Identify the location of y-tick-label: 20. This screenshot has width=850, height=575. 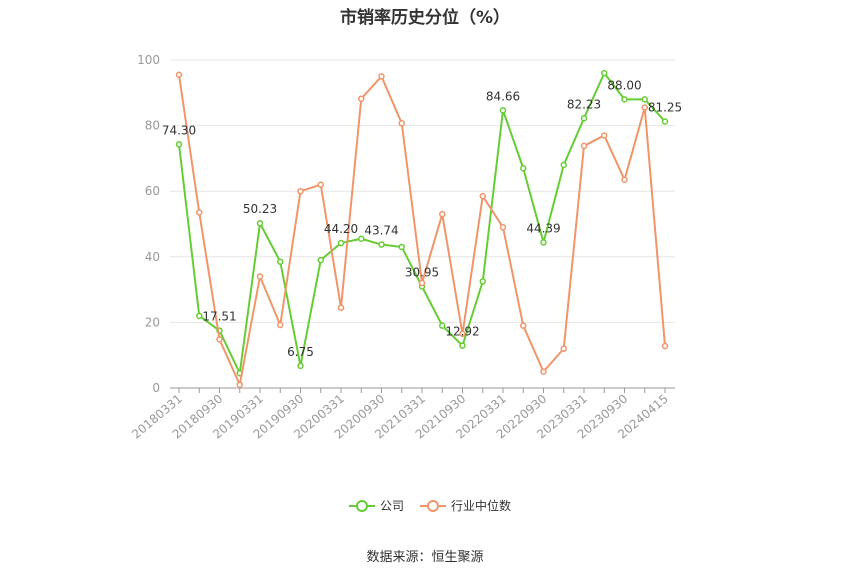
(152, 322).